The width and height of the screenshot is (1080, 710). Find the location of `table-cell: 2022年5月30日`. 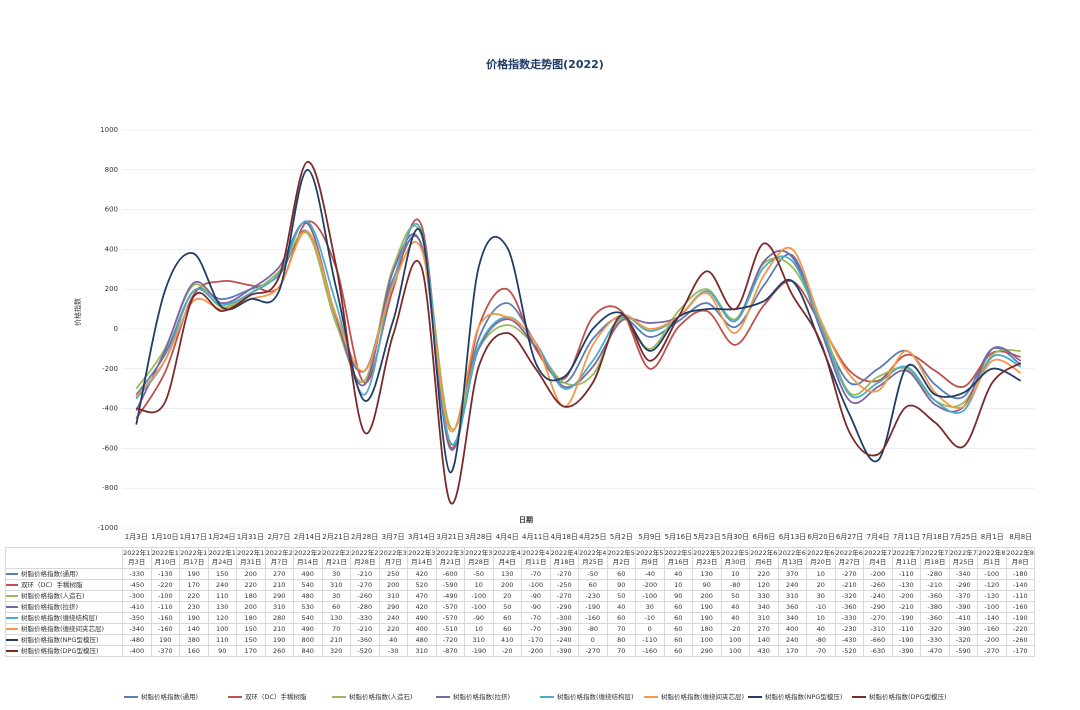

table-cell: 2022年5月30日 is located at coordinates (735, 558).